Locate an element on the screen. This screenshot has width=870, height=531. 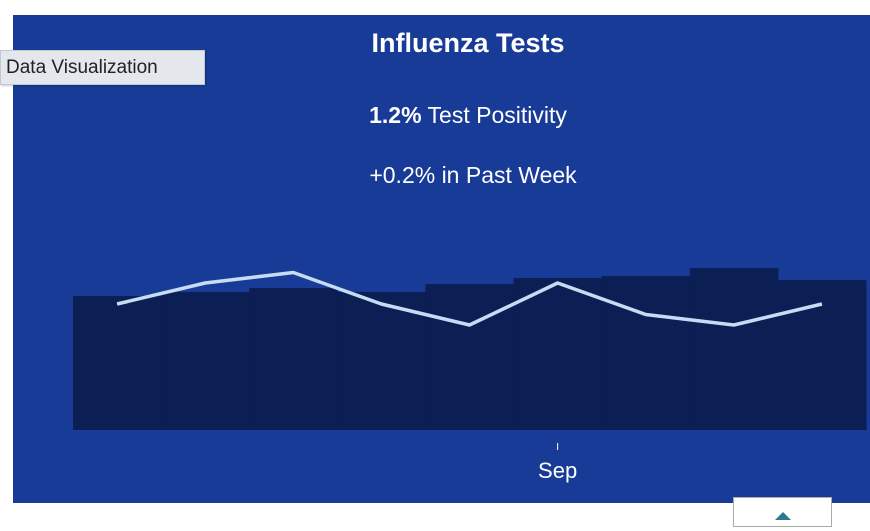
up-arrow-icon is located at coordinates (783, 516).